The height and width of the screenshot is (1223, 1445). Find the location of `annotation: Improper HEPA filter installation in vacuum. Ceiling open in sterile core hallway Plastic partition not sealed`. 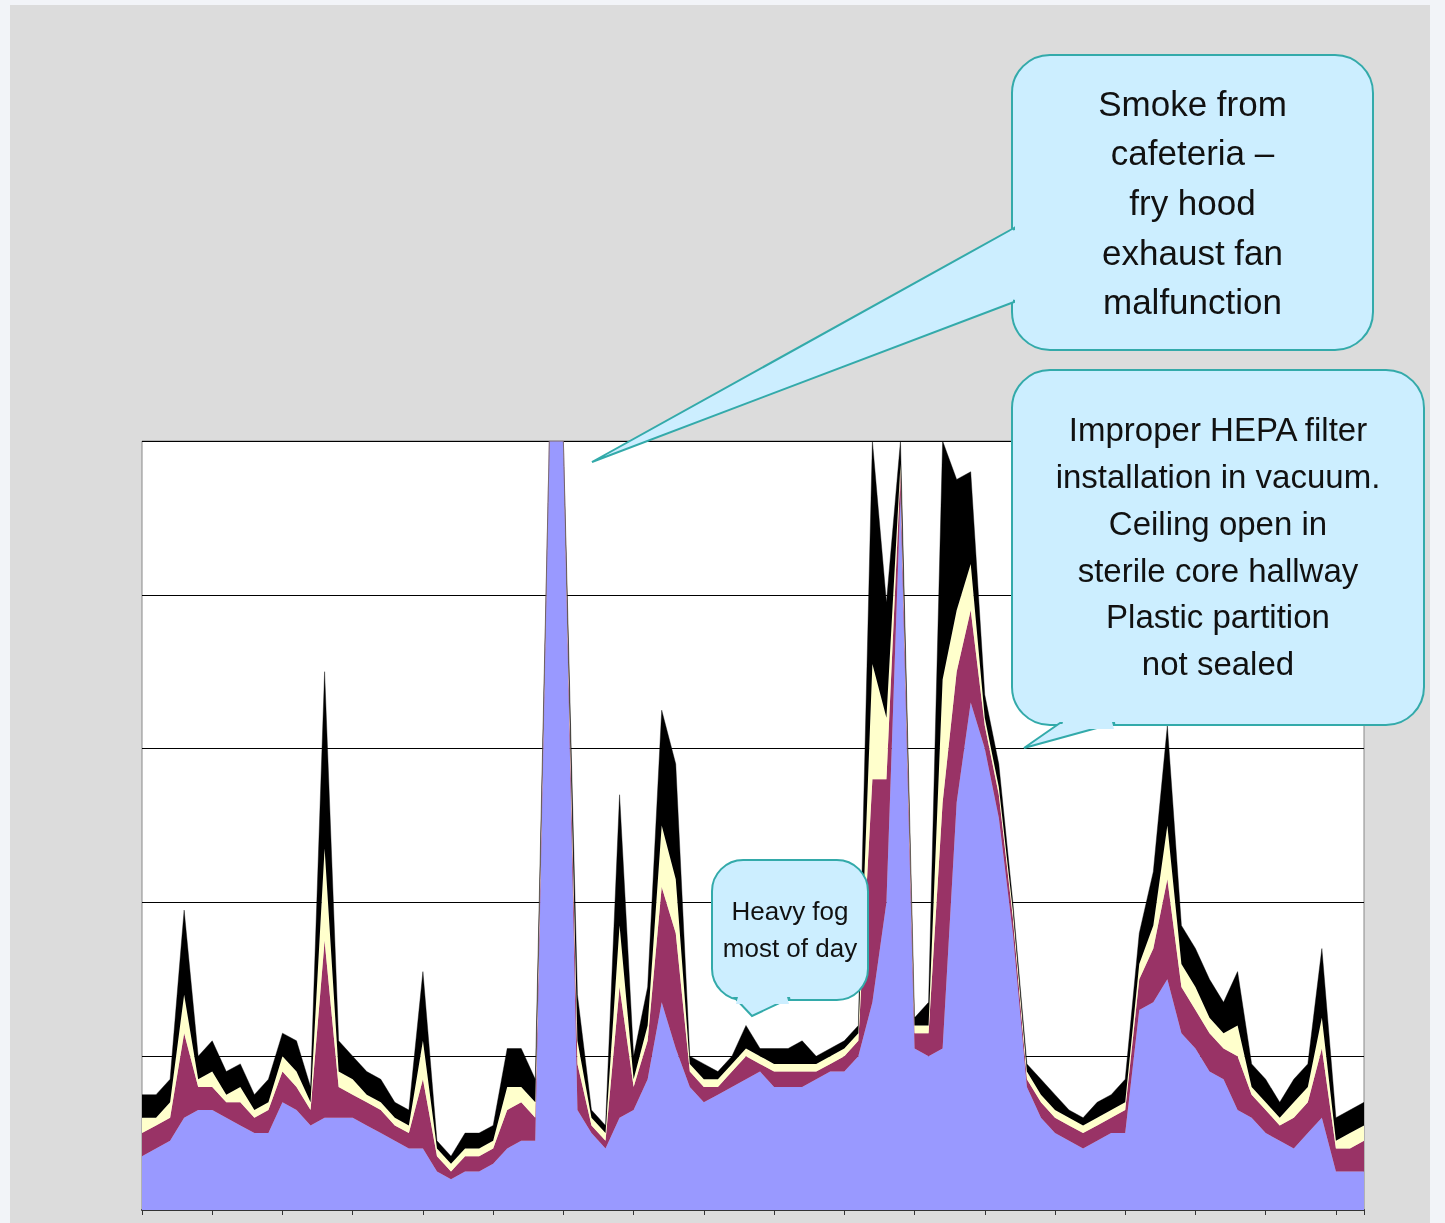

annotation: Improper HEPA filter installation in vacuum. Ceiling open in sterile core hallway Plastic partition not sealed is located at coordinates (1218, 547).